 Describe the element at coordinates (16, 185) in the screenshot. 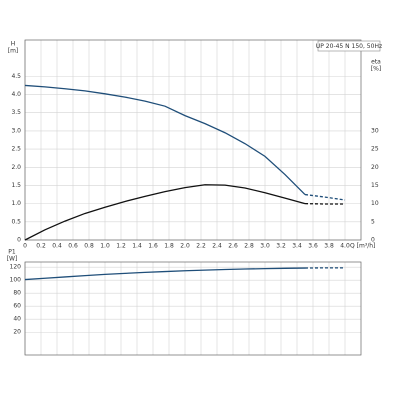

I see `y-tick-label: 1.5` at that location.